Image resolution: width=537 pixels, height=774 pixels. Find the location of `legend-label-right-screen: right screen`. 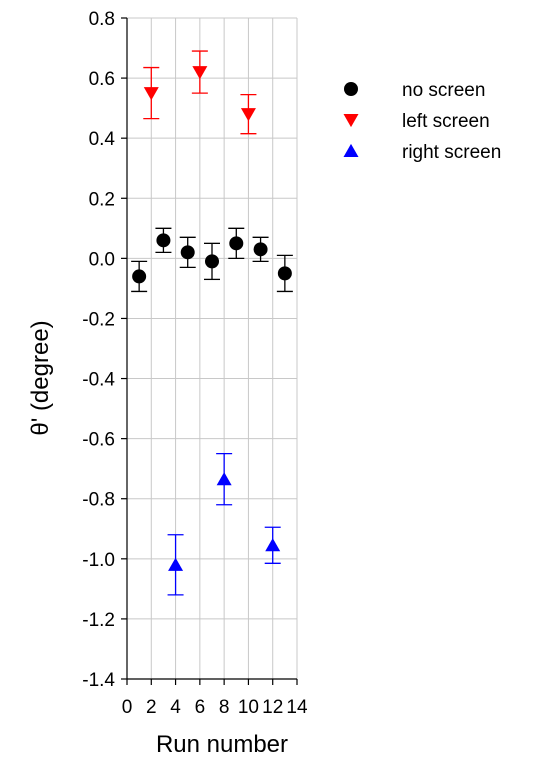

legend-label-right-screen: right screen is located at coordinates (451, 152).